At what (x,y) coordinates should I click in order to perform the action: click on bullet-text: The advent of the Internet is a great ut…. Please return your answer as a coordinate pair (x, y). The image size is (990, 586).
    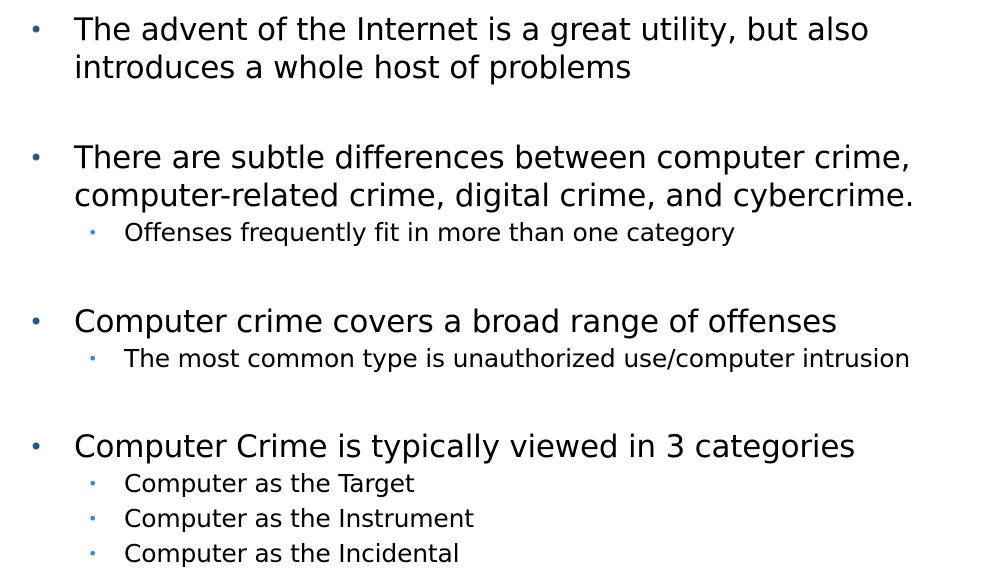
    Looking at the image, I should click on (471, 30).